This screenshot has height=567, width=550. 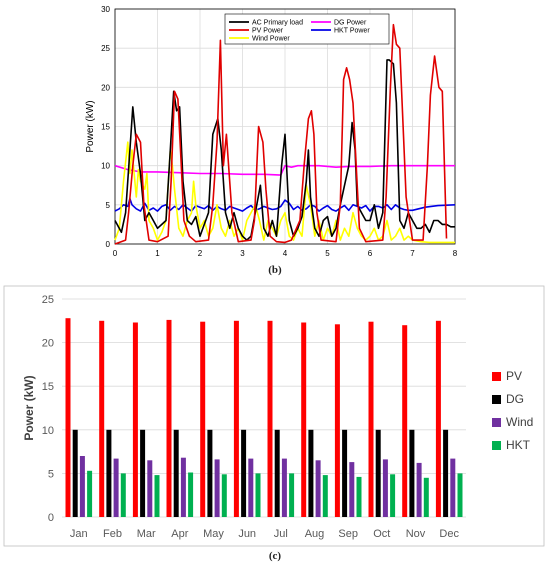 What do you see at coordinates (275, 556) in the screenshot?
I see `caption-c: (c)` at bounding box center [275, 556].